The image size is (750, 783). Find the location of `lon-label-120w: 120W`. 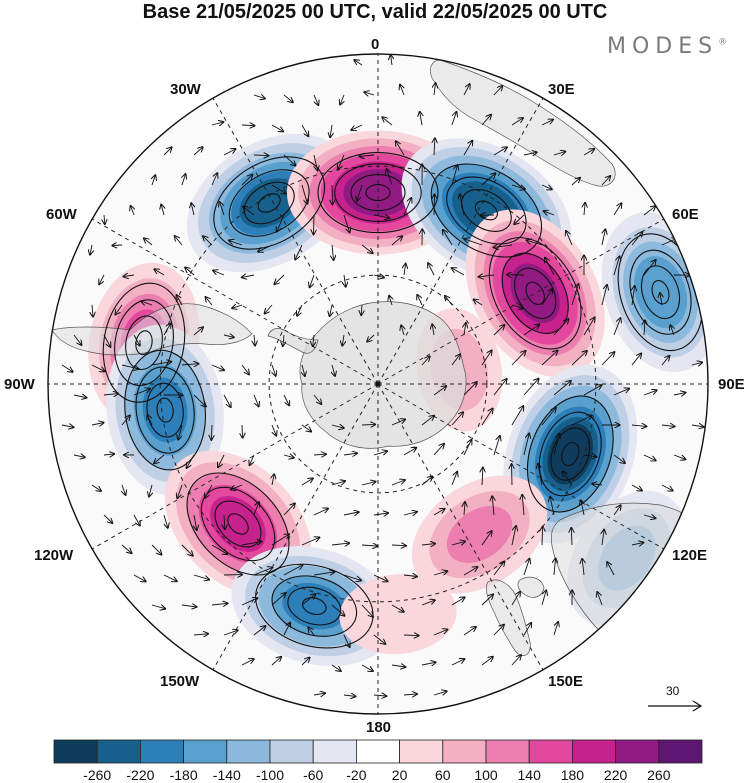

lon-label-120w: 120W is located at coordinates (54, 555).